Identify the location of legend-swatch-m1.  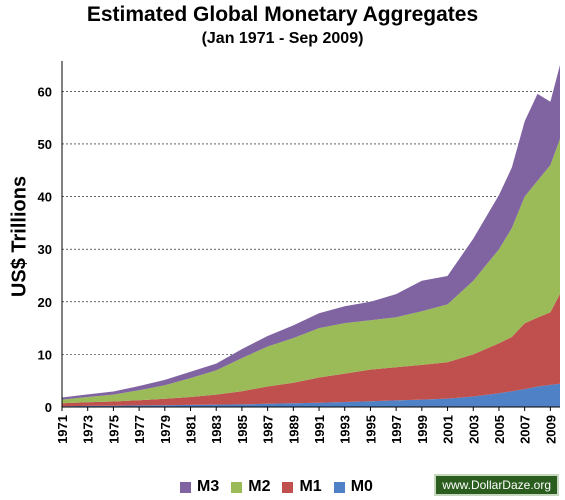
(288, 487).